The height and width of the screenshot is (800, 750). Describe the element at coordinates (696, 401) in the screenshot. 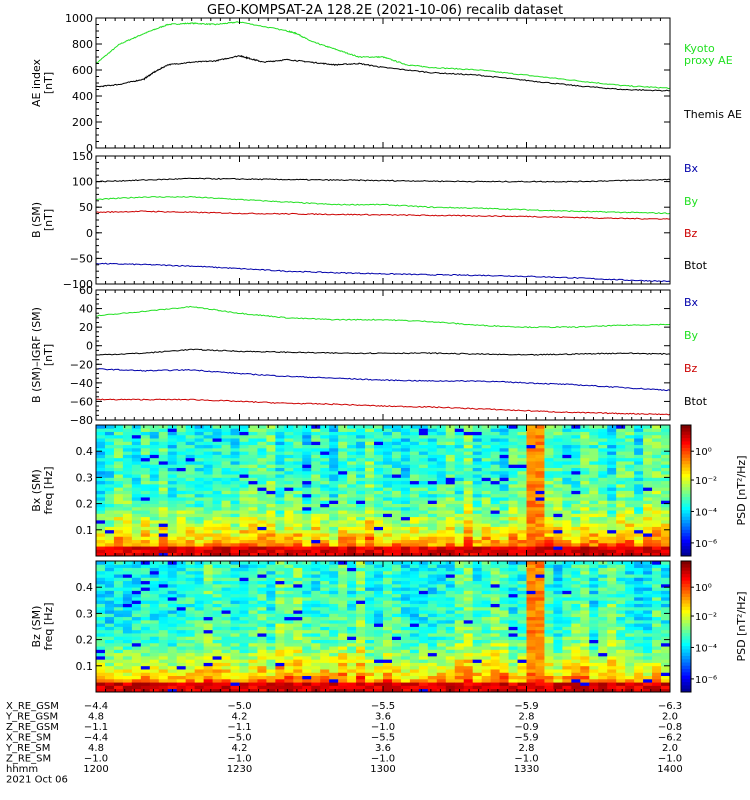

I see `legend-btot: Btot` at that location.